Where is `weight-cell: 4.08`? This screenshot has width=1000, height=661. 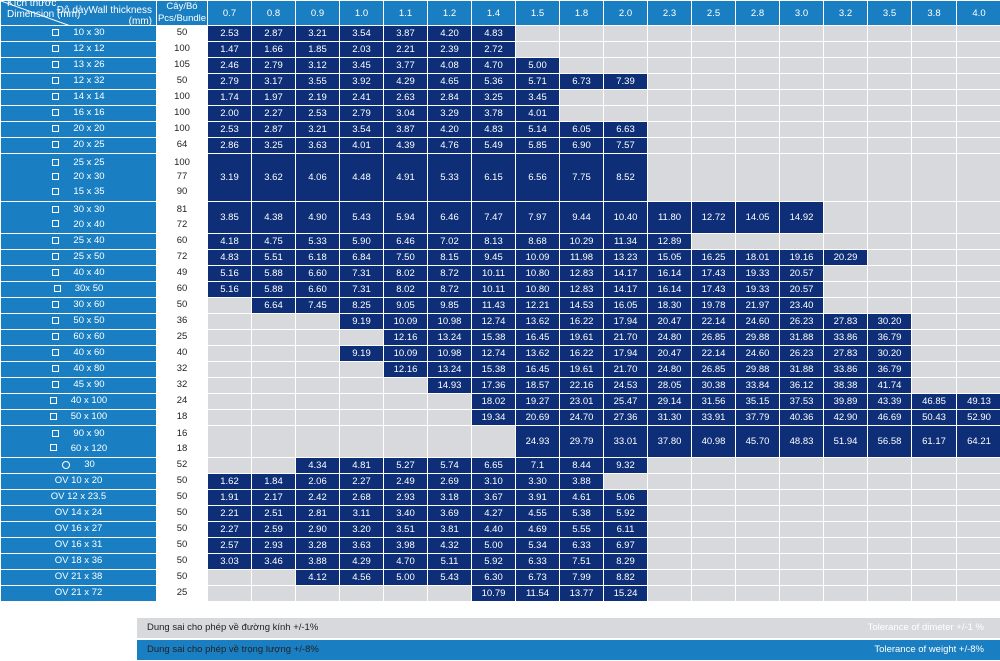
weight-cell: 4.08 is located at coordinates (449, 65).